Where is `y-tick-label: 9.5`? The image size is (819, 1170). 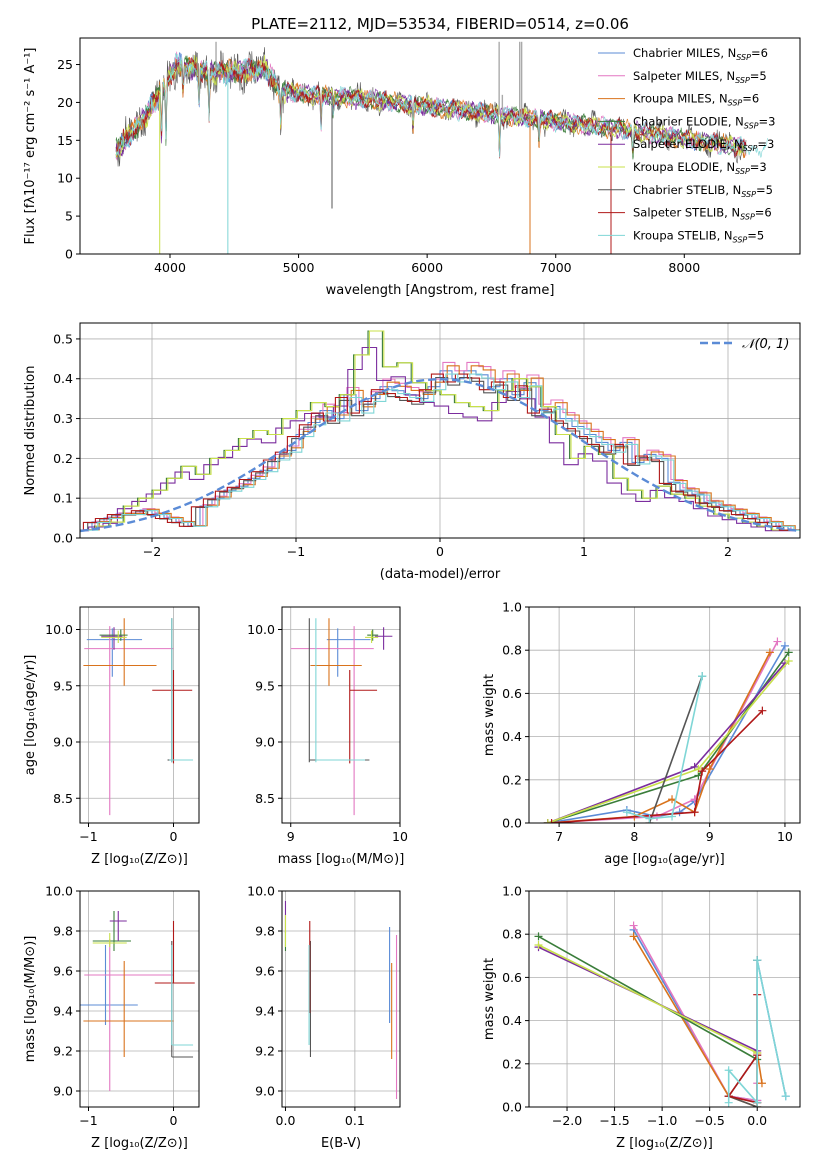
y-tick-label: 9.5 is located at coordinates (63, 685).